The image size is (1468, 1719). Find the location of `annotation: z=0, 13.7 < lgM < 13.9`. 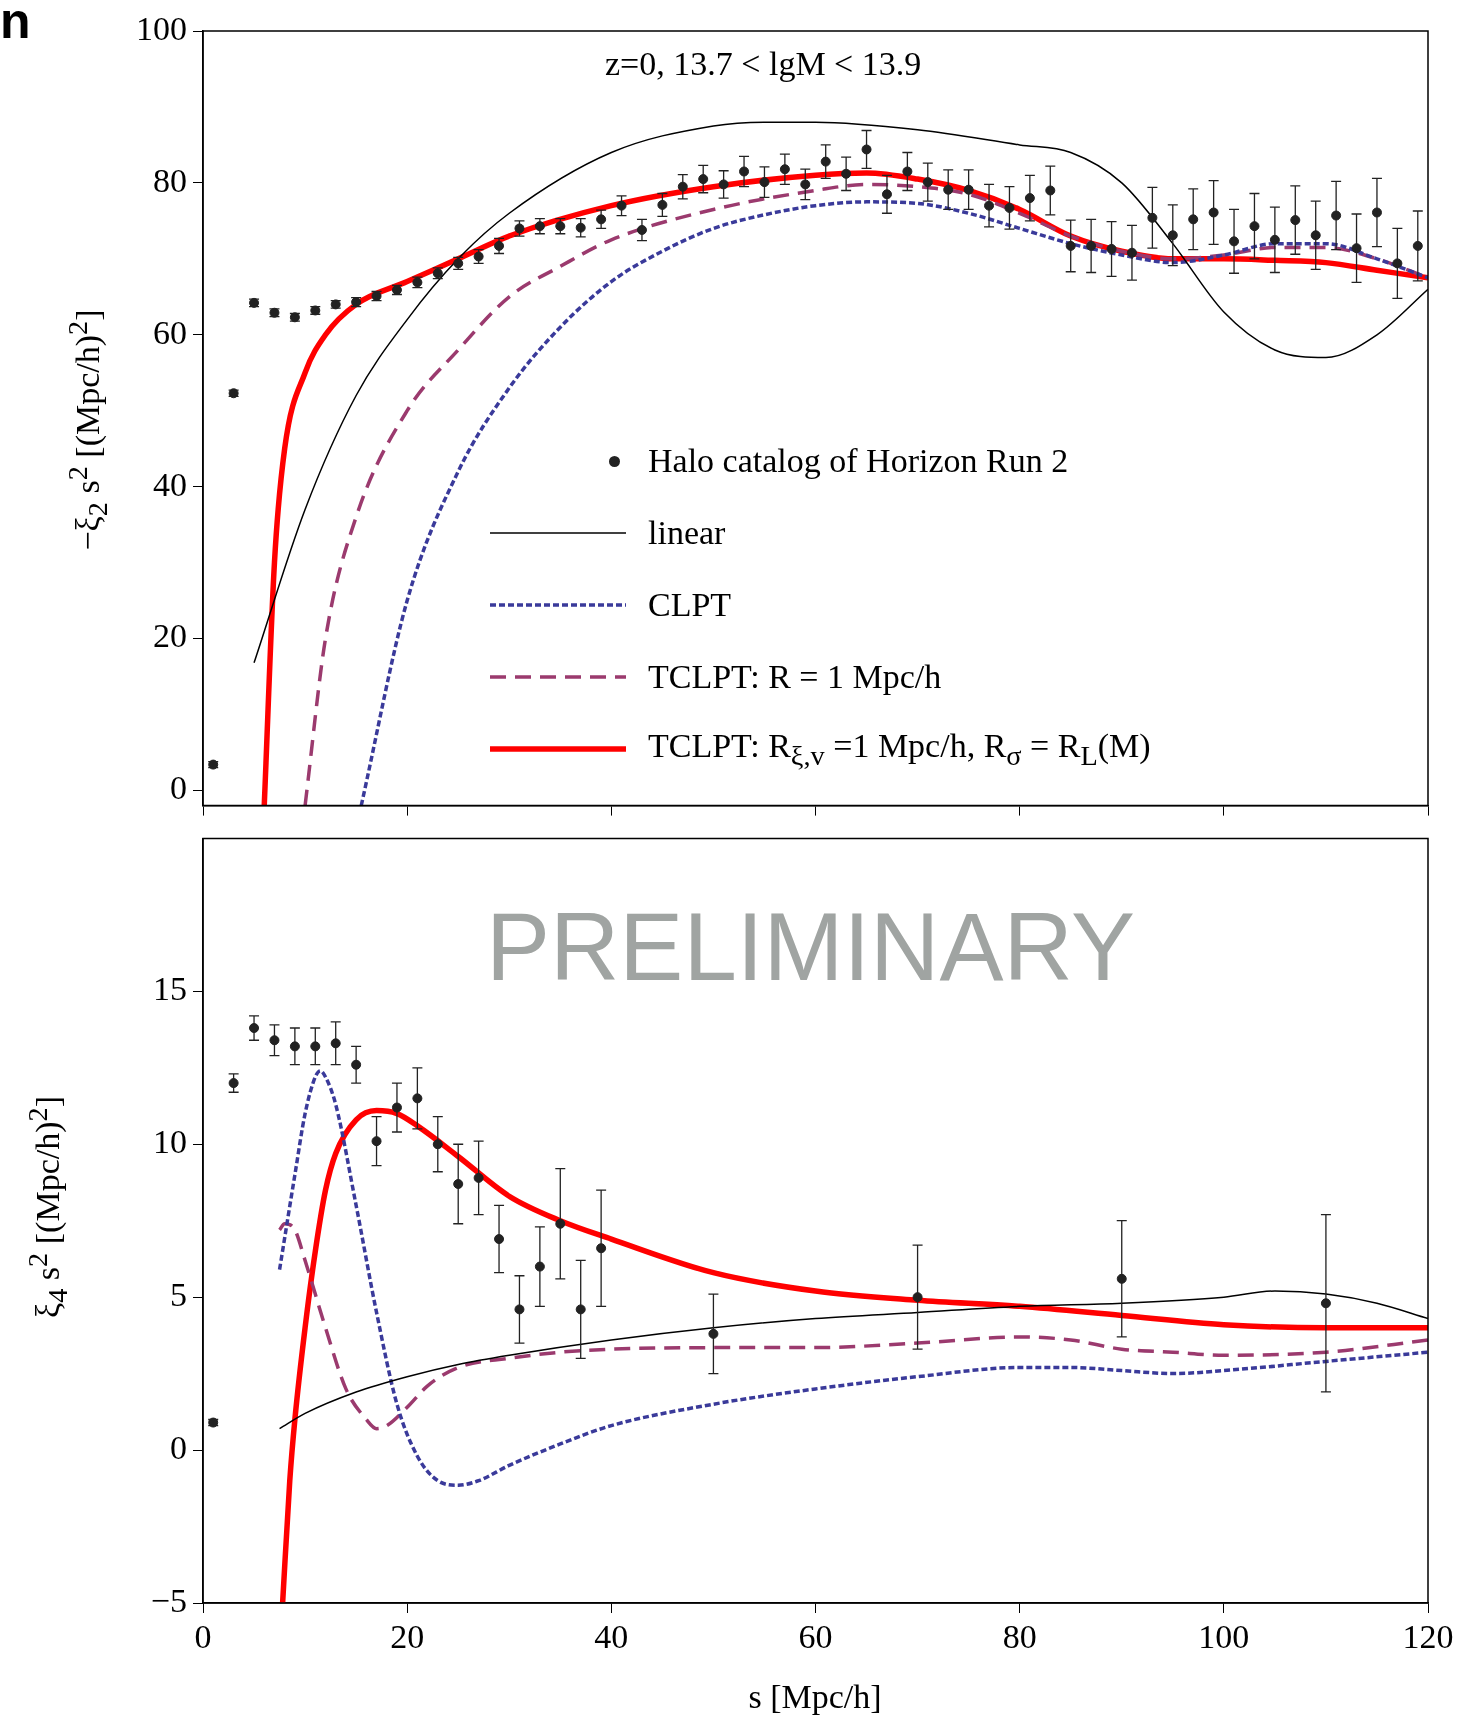

annotation: z=0, 13.7 < lgM < 13.9 is located at coordinates (763, 64).